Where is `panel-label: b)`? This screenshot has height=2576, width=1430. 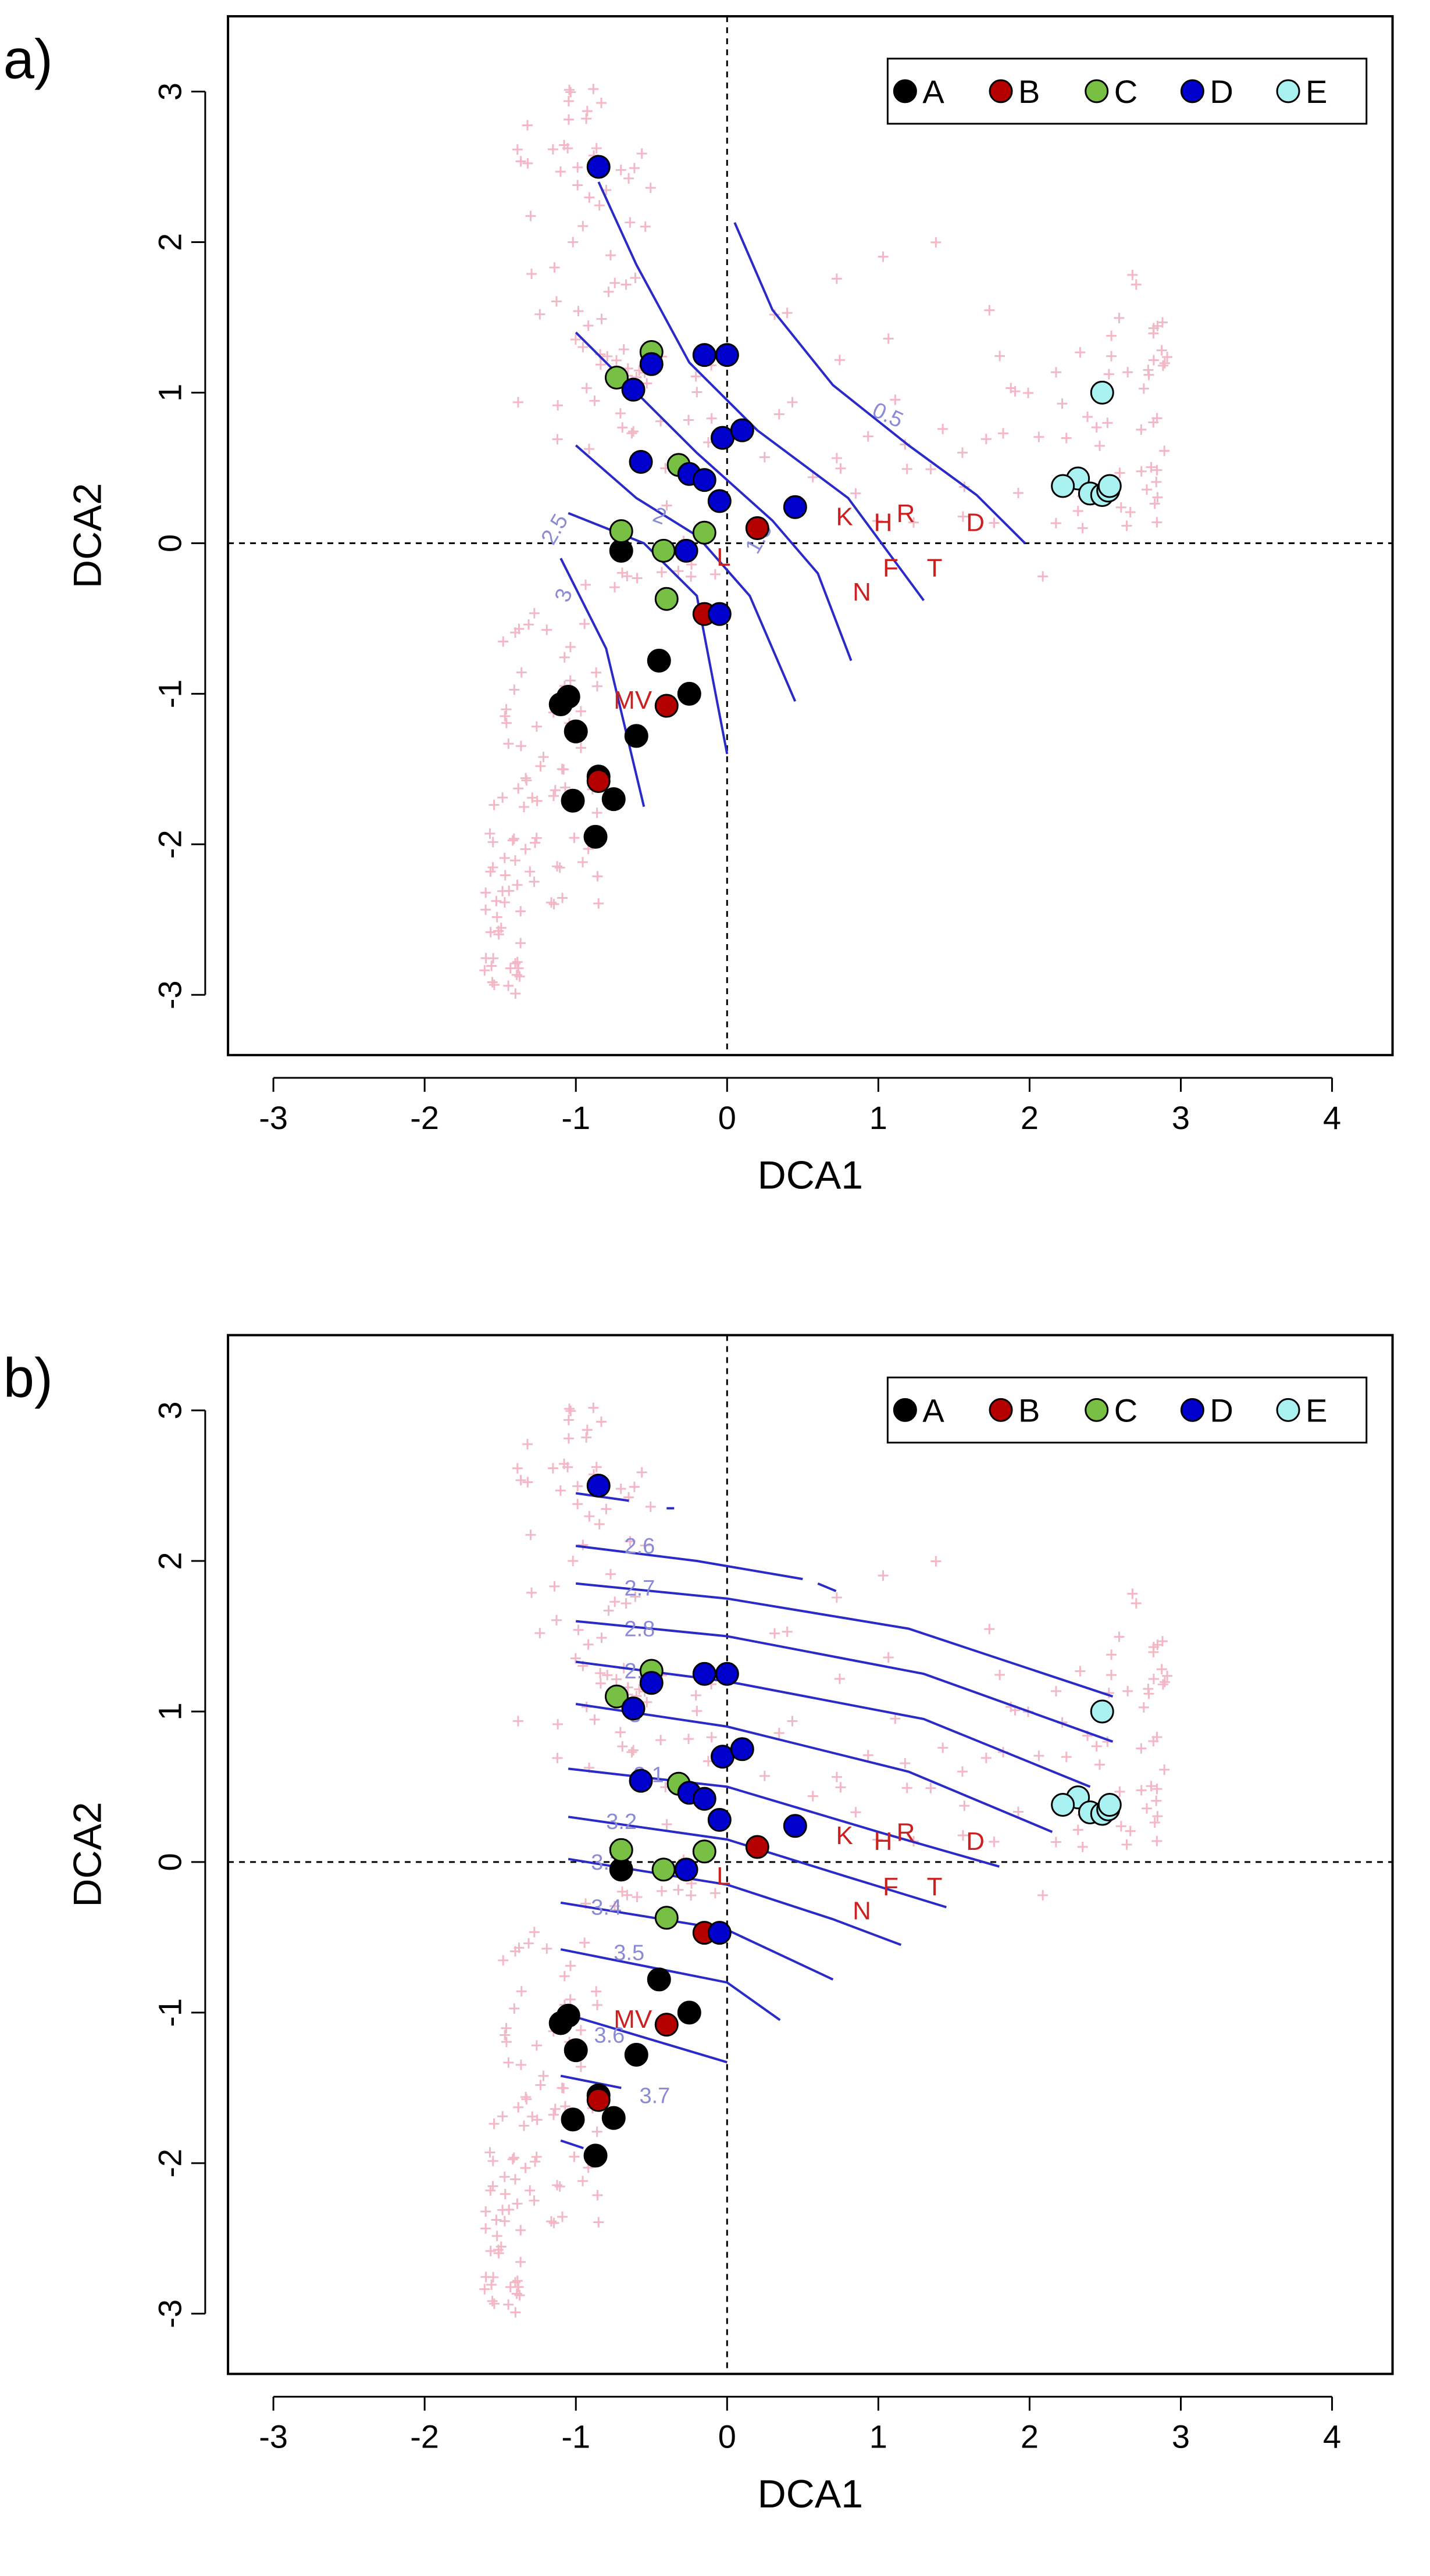
panel-label: b) is located at coordinates (28, 1378).